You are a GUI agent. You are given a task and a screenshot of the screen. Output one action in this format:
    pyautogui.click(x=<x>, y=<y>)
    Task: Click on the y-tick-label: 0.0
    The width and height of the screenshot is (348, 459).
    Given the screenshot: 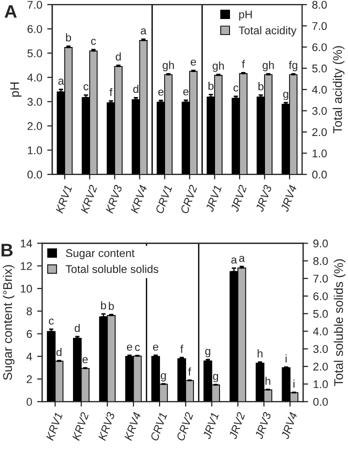 What is the action you would take?
    pyautogui.click(x=34, y=174)
    